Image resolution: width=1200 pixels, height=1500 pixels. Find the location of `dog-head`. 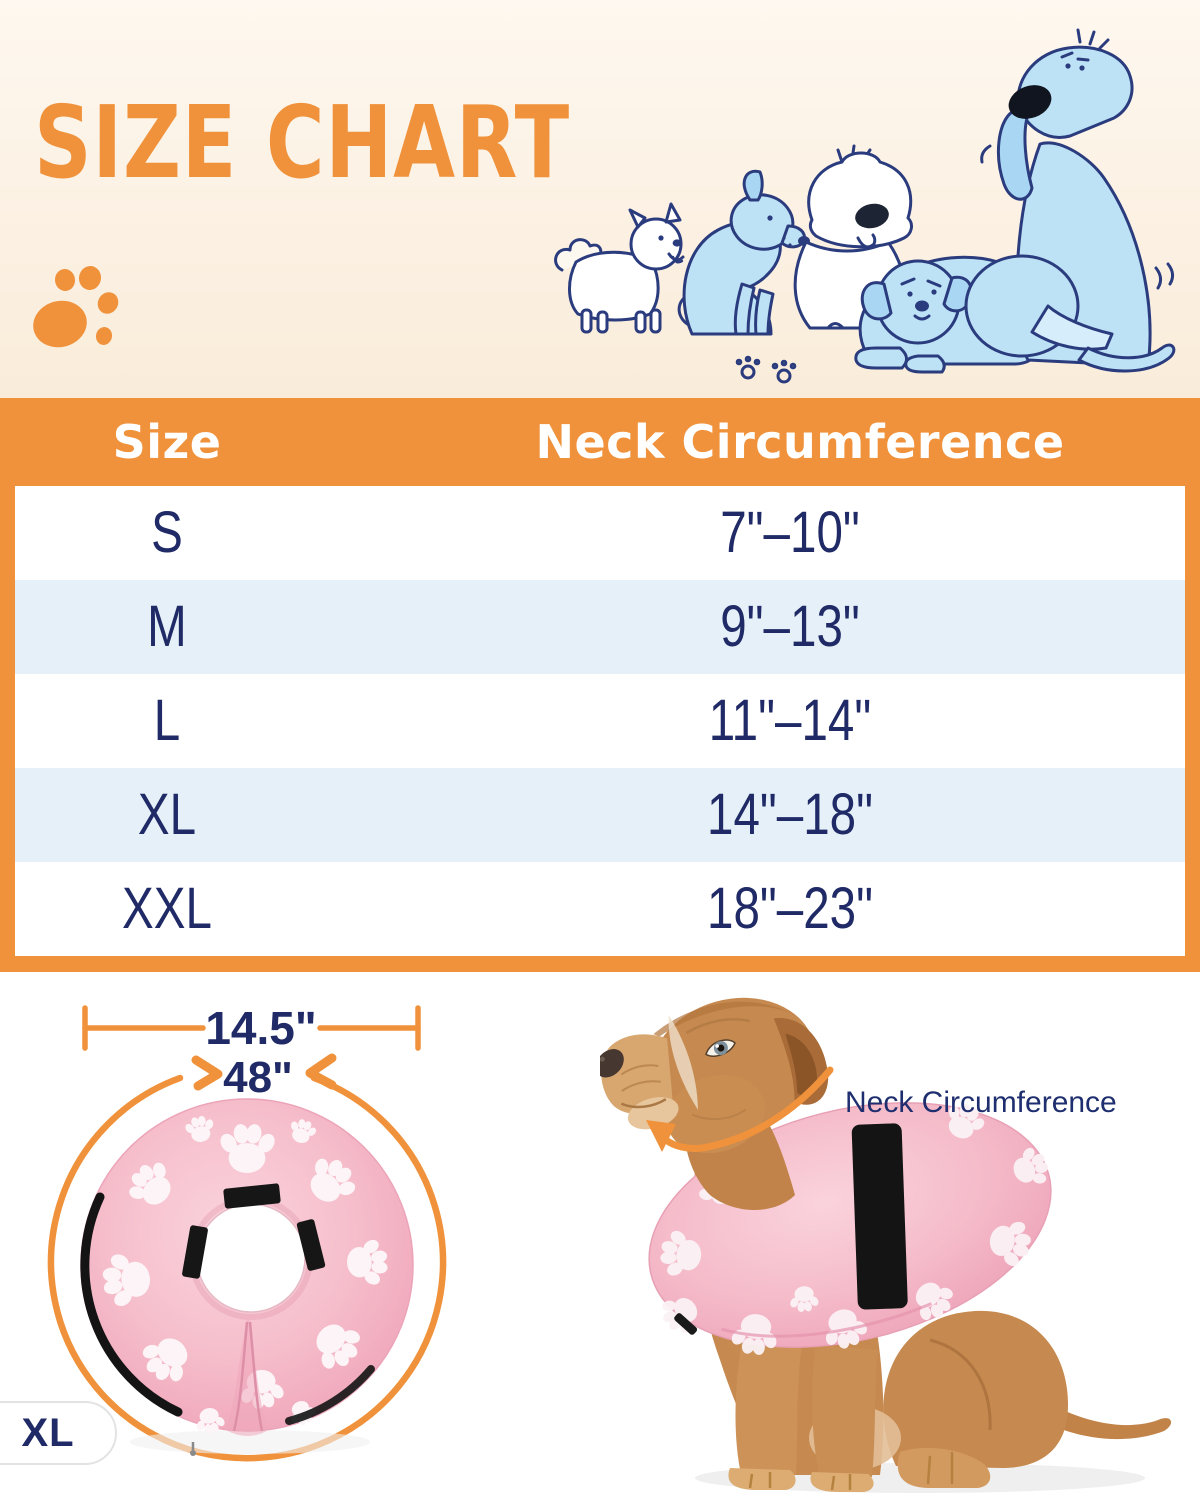

dog-head is located at coordinates (714, 1075).